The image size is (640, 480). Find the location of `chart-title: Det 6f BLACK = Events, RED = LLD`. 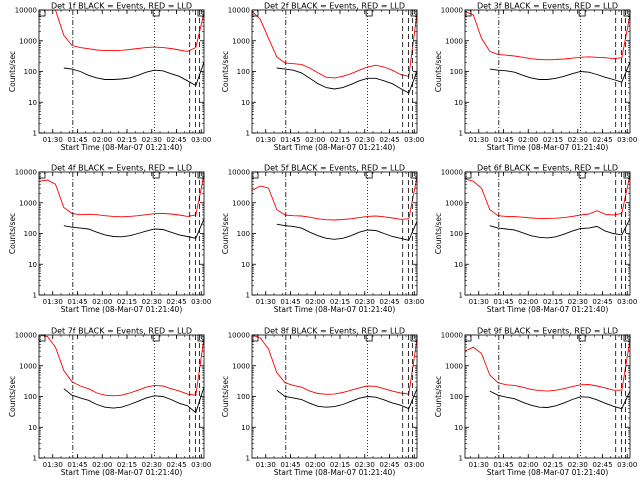

chart-title: Det 6f BLACK = Events, RED = LLD is located at coordinates (547, 168).